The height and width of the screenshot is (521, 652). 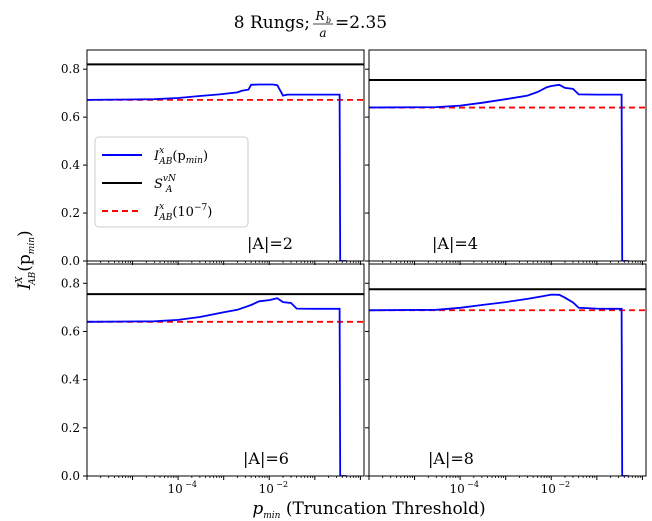 What do you see at coordinates (139, 184) in the screenshot?
I see `legend-entry-svn: SvN A` at bounding box center [139, 184].